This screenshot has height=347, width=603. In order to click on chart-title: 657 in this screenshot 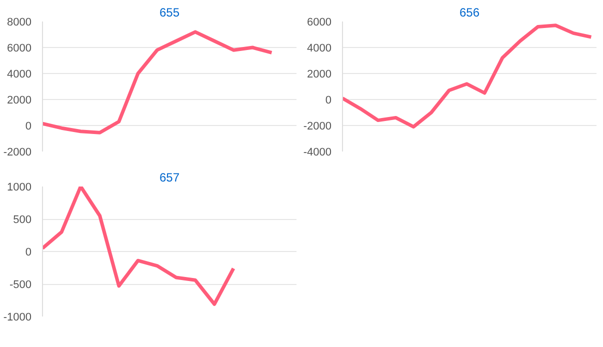, I will do `click(169, 177)`.